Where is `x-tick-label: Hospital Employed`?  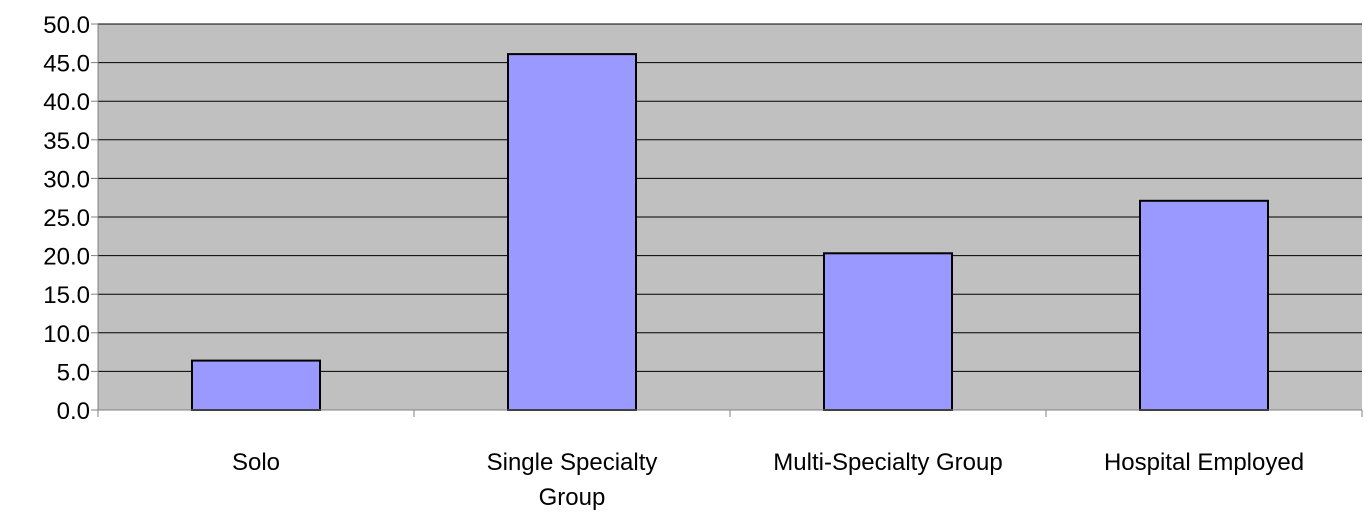
x-tick-label: Hospital Employed is located at coordinates (1204, 462).